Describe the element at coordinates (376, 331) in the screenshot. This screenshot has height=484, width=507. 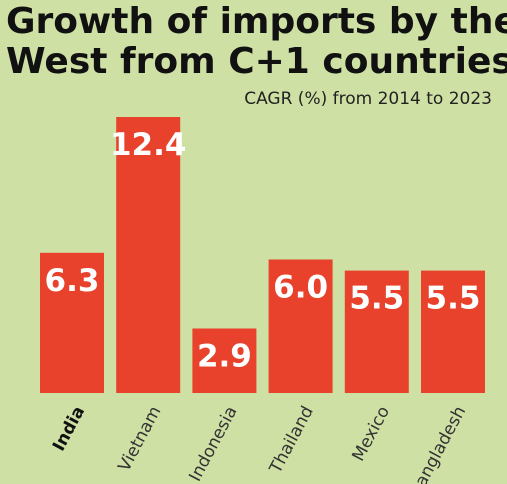
I see `bar-mexico` at that location.